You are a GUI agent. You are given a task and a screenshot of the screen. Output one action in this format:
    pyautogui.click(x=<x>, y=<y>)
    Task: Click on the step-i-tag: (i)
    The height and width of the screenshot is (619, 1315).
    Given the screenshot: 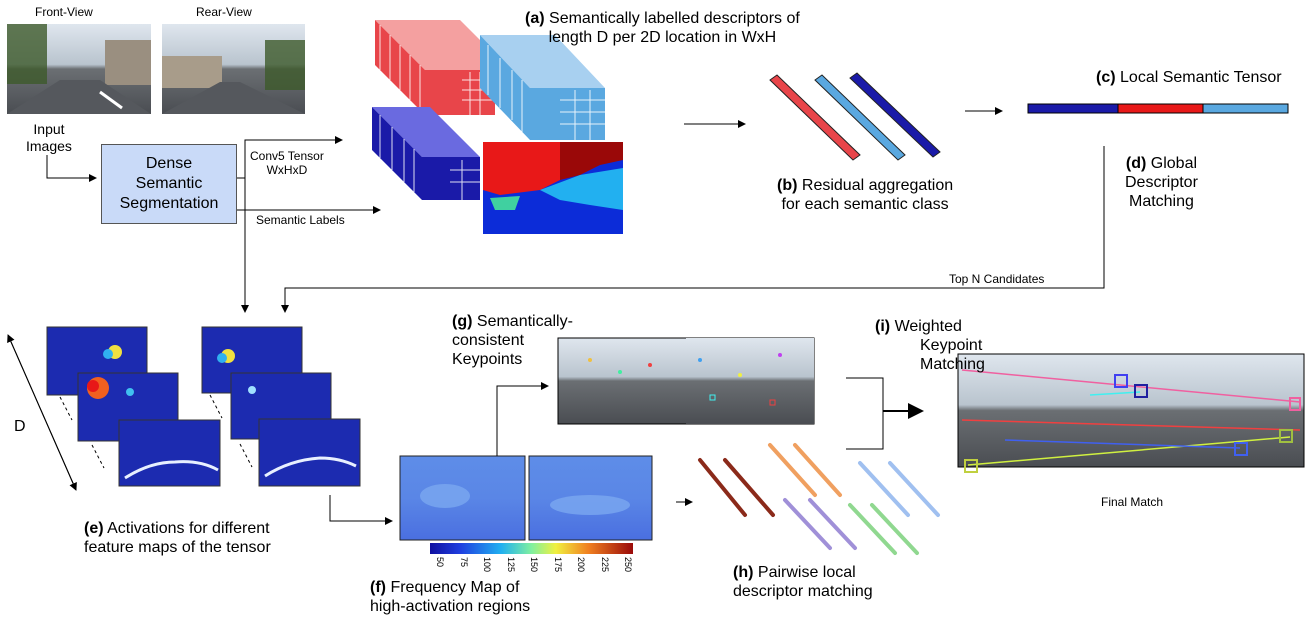 What is the action you would take?
    pyautogui.click(x=883, y=326)
    